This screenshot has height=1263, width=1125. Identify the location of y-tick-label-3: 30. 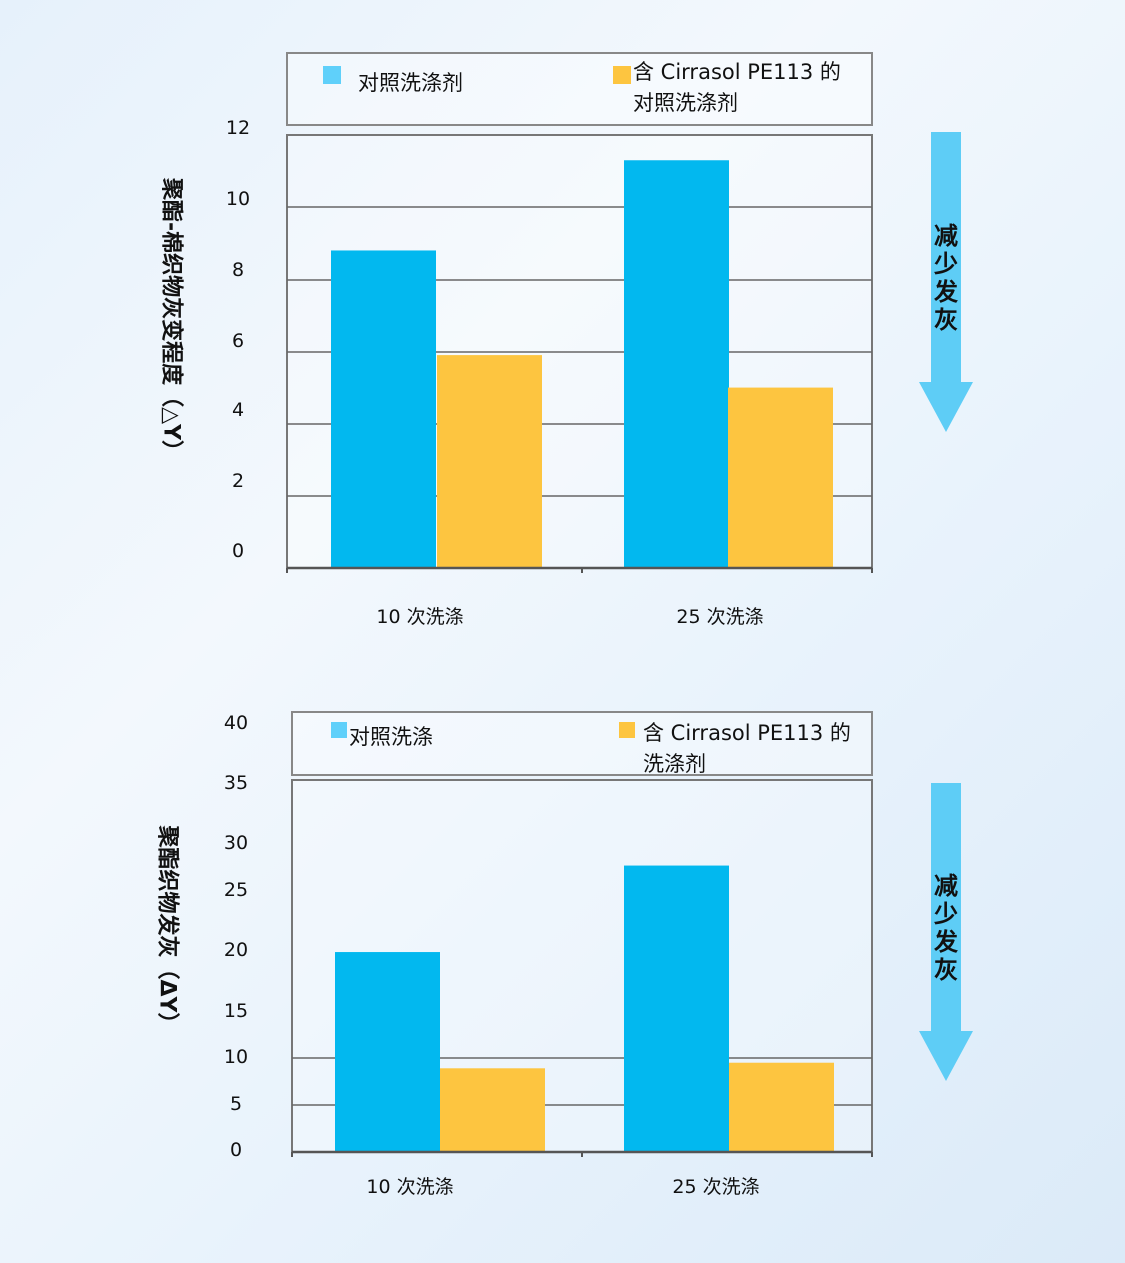
(236, 843).